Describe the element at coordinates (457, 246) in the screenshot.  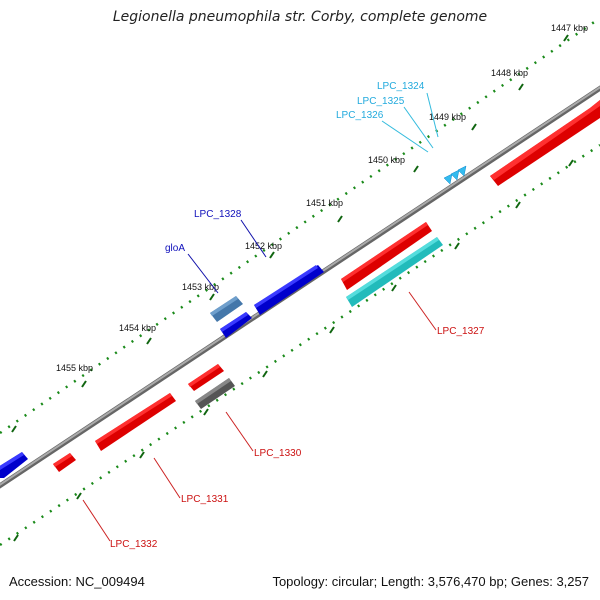
I see `inner-tick-c` at that location.